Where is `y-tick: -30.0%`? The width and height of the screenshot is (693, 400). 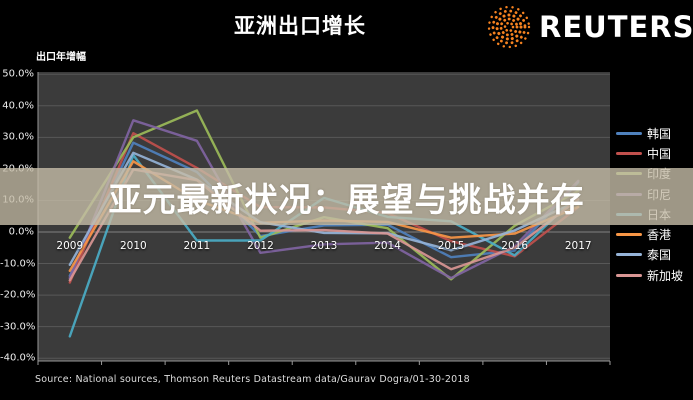
y-tick: -30.0% is located at coordinates (18, 327).